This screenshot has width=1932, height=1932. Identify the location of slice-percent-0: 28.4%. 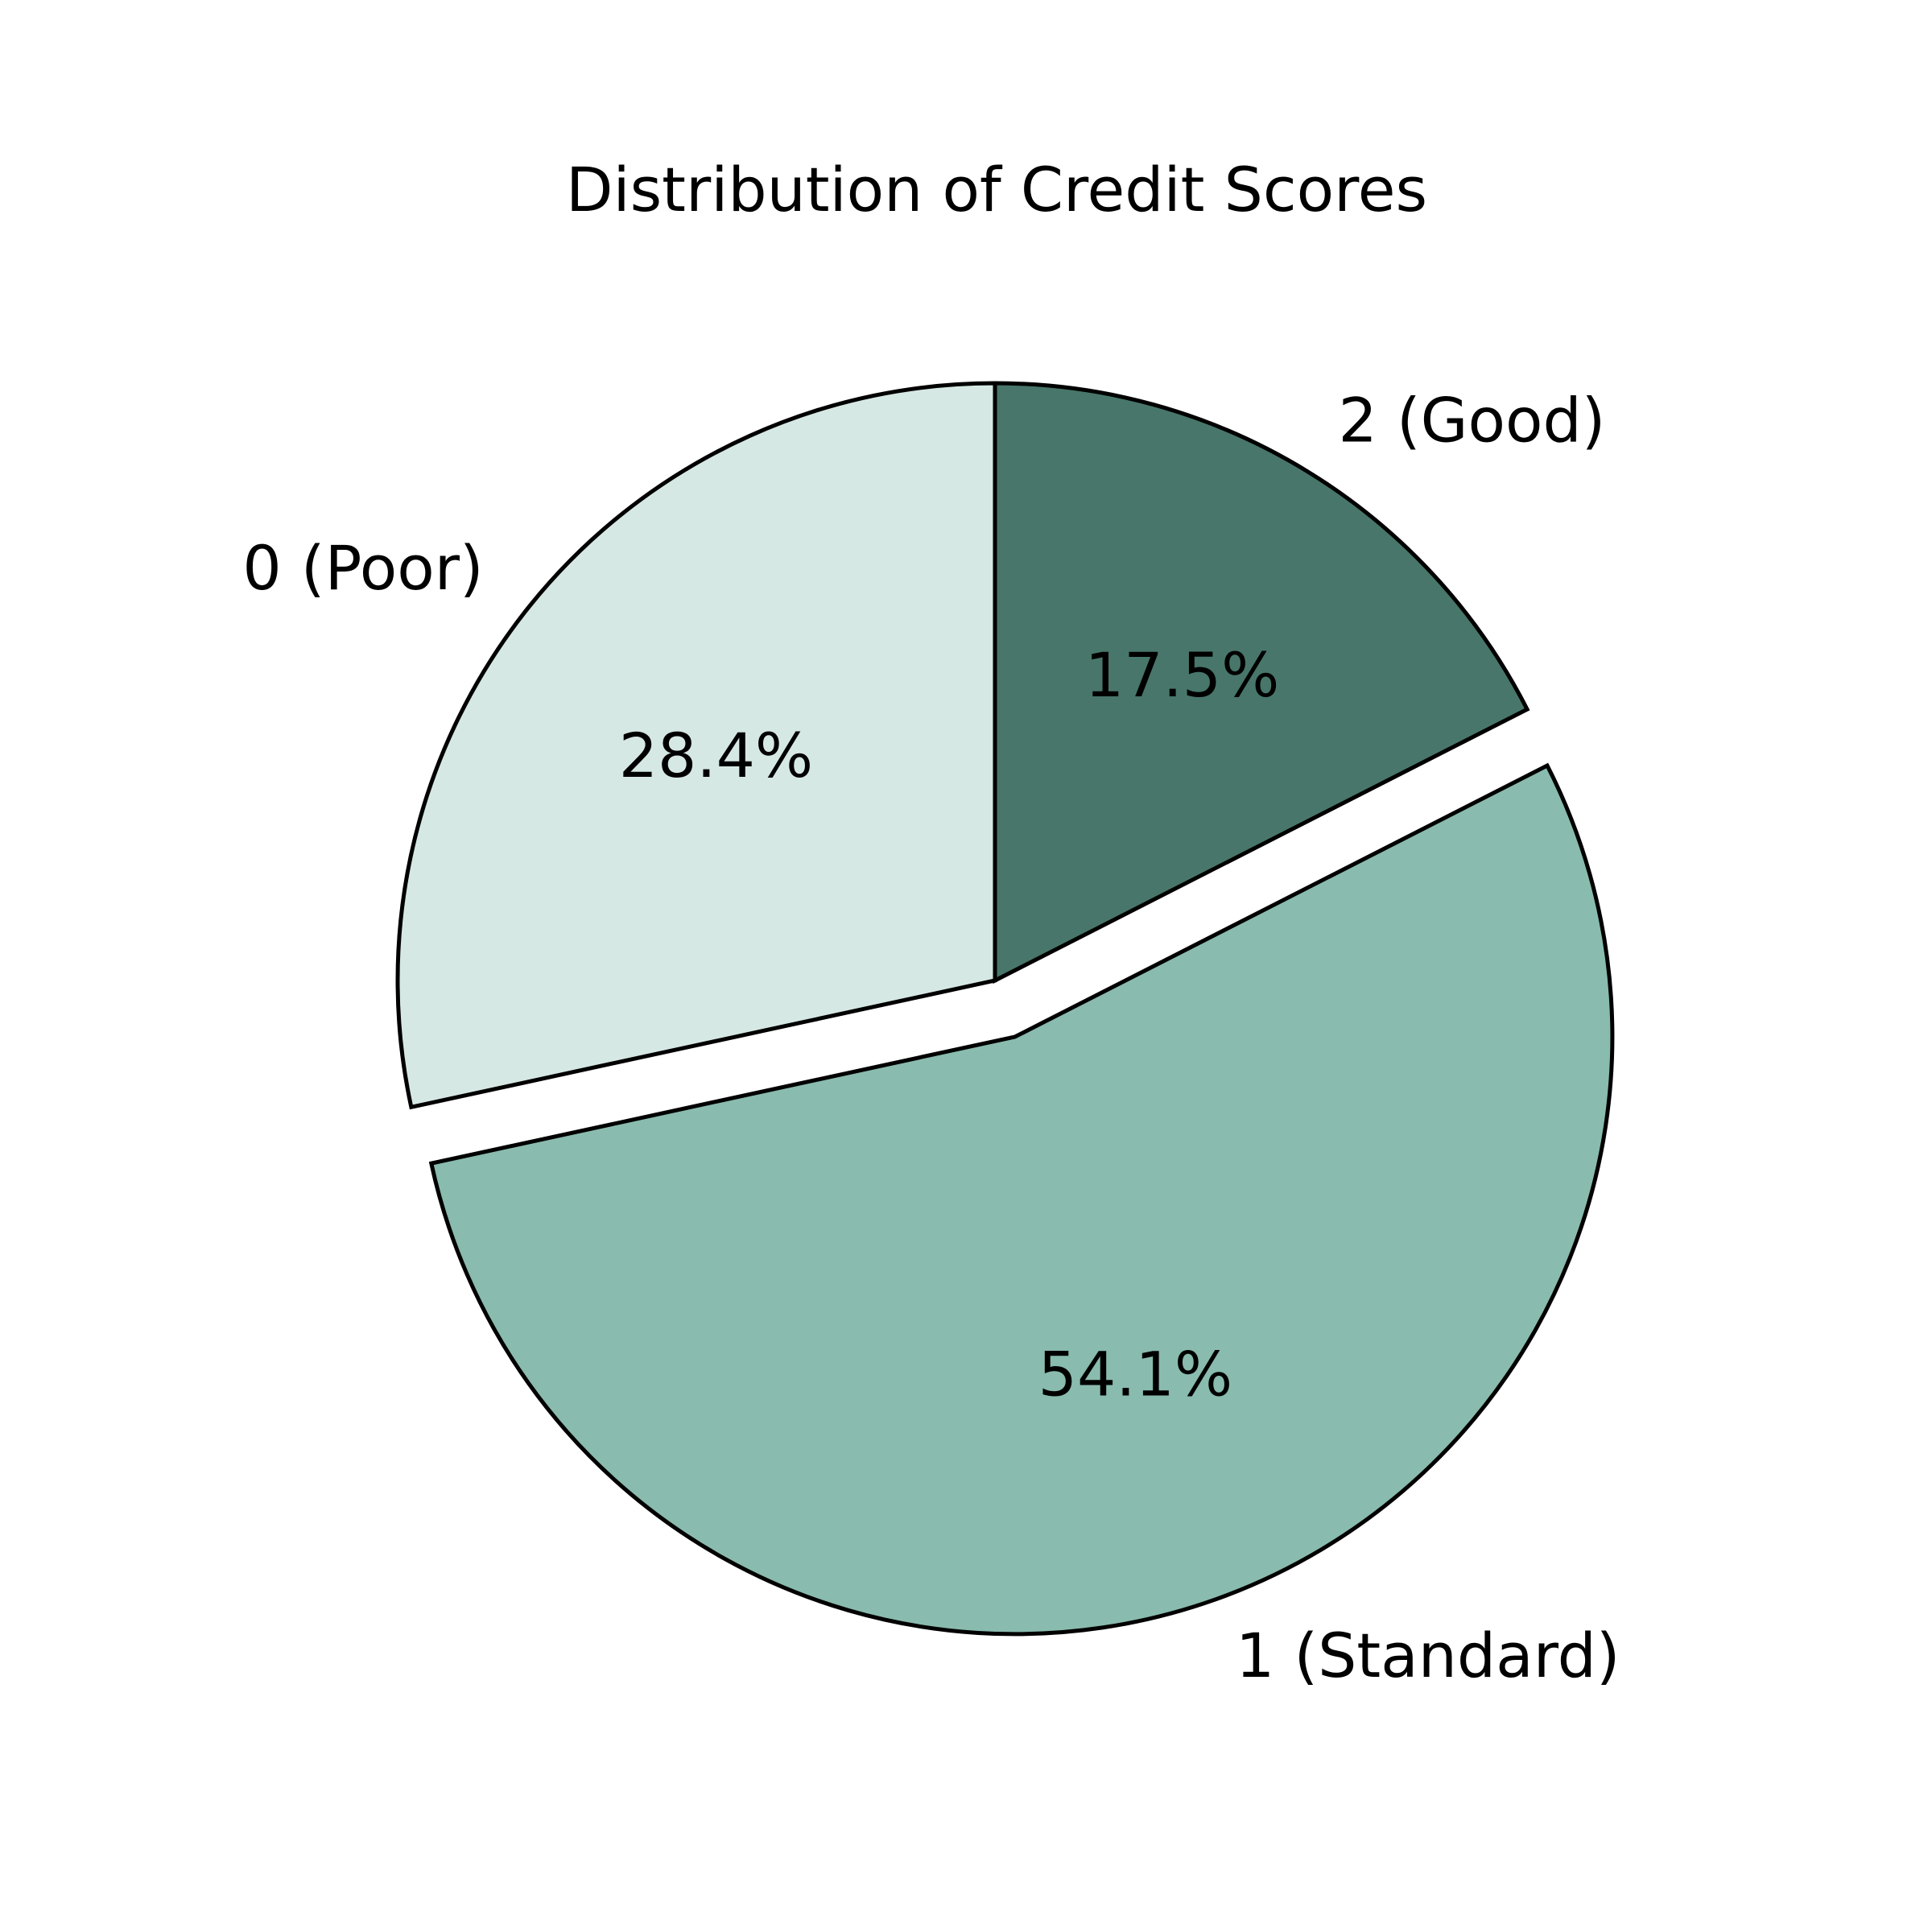
(716, 755).